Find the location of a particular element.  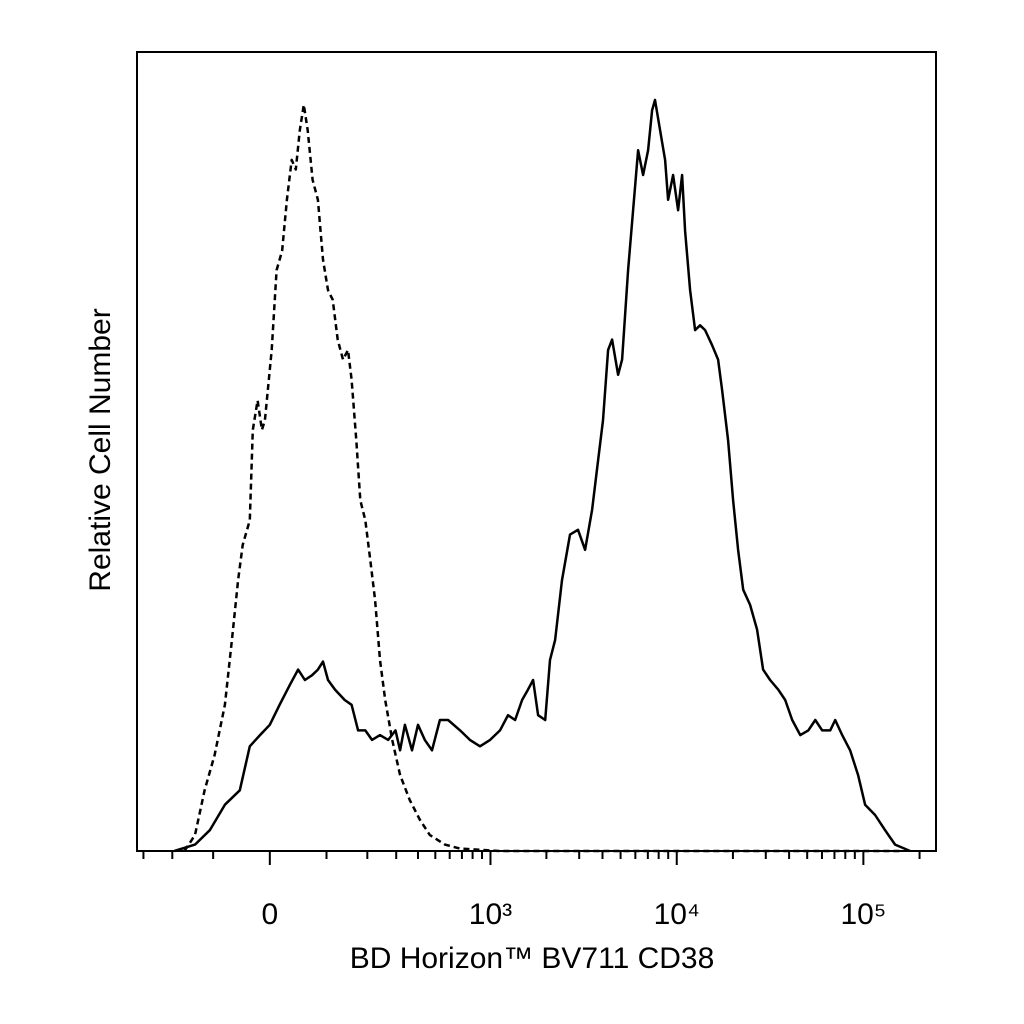

y-axis-label: Relative Cell Number is located at coordinates (100, 449).